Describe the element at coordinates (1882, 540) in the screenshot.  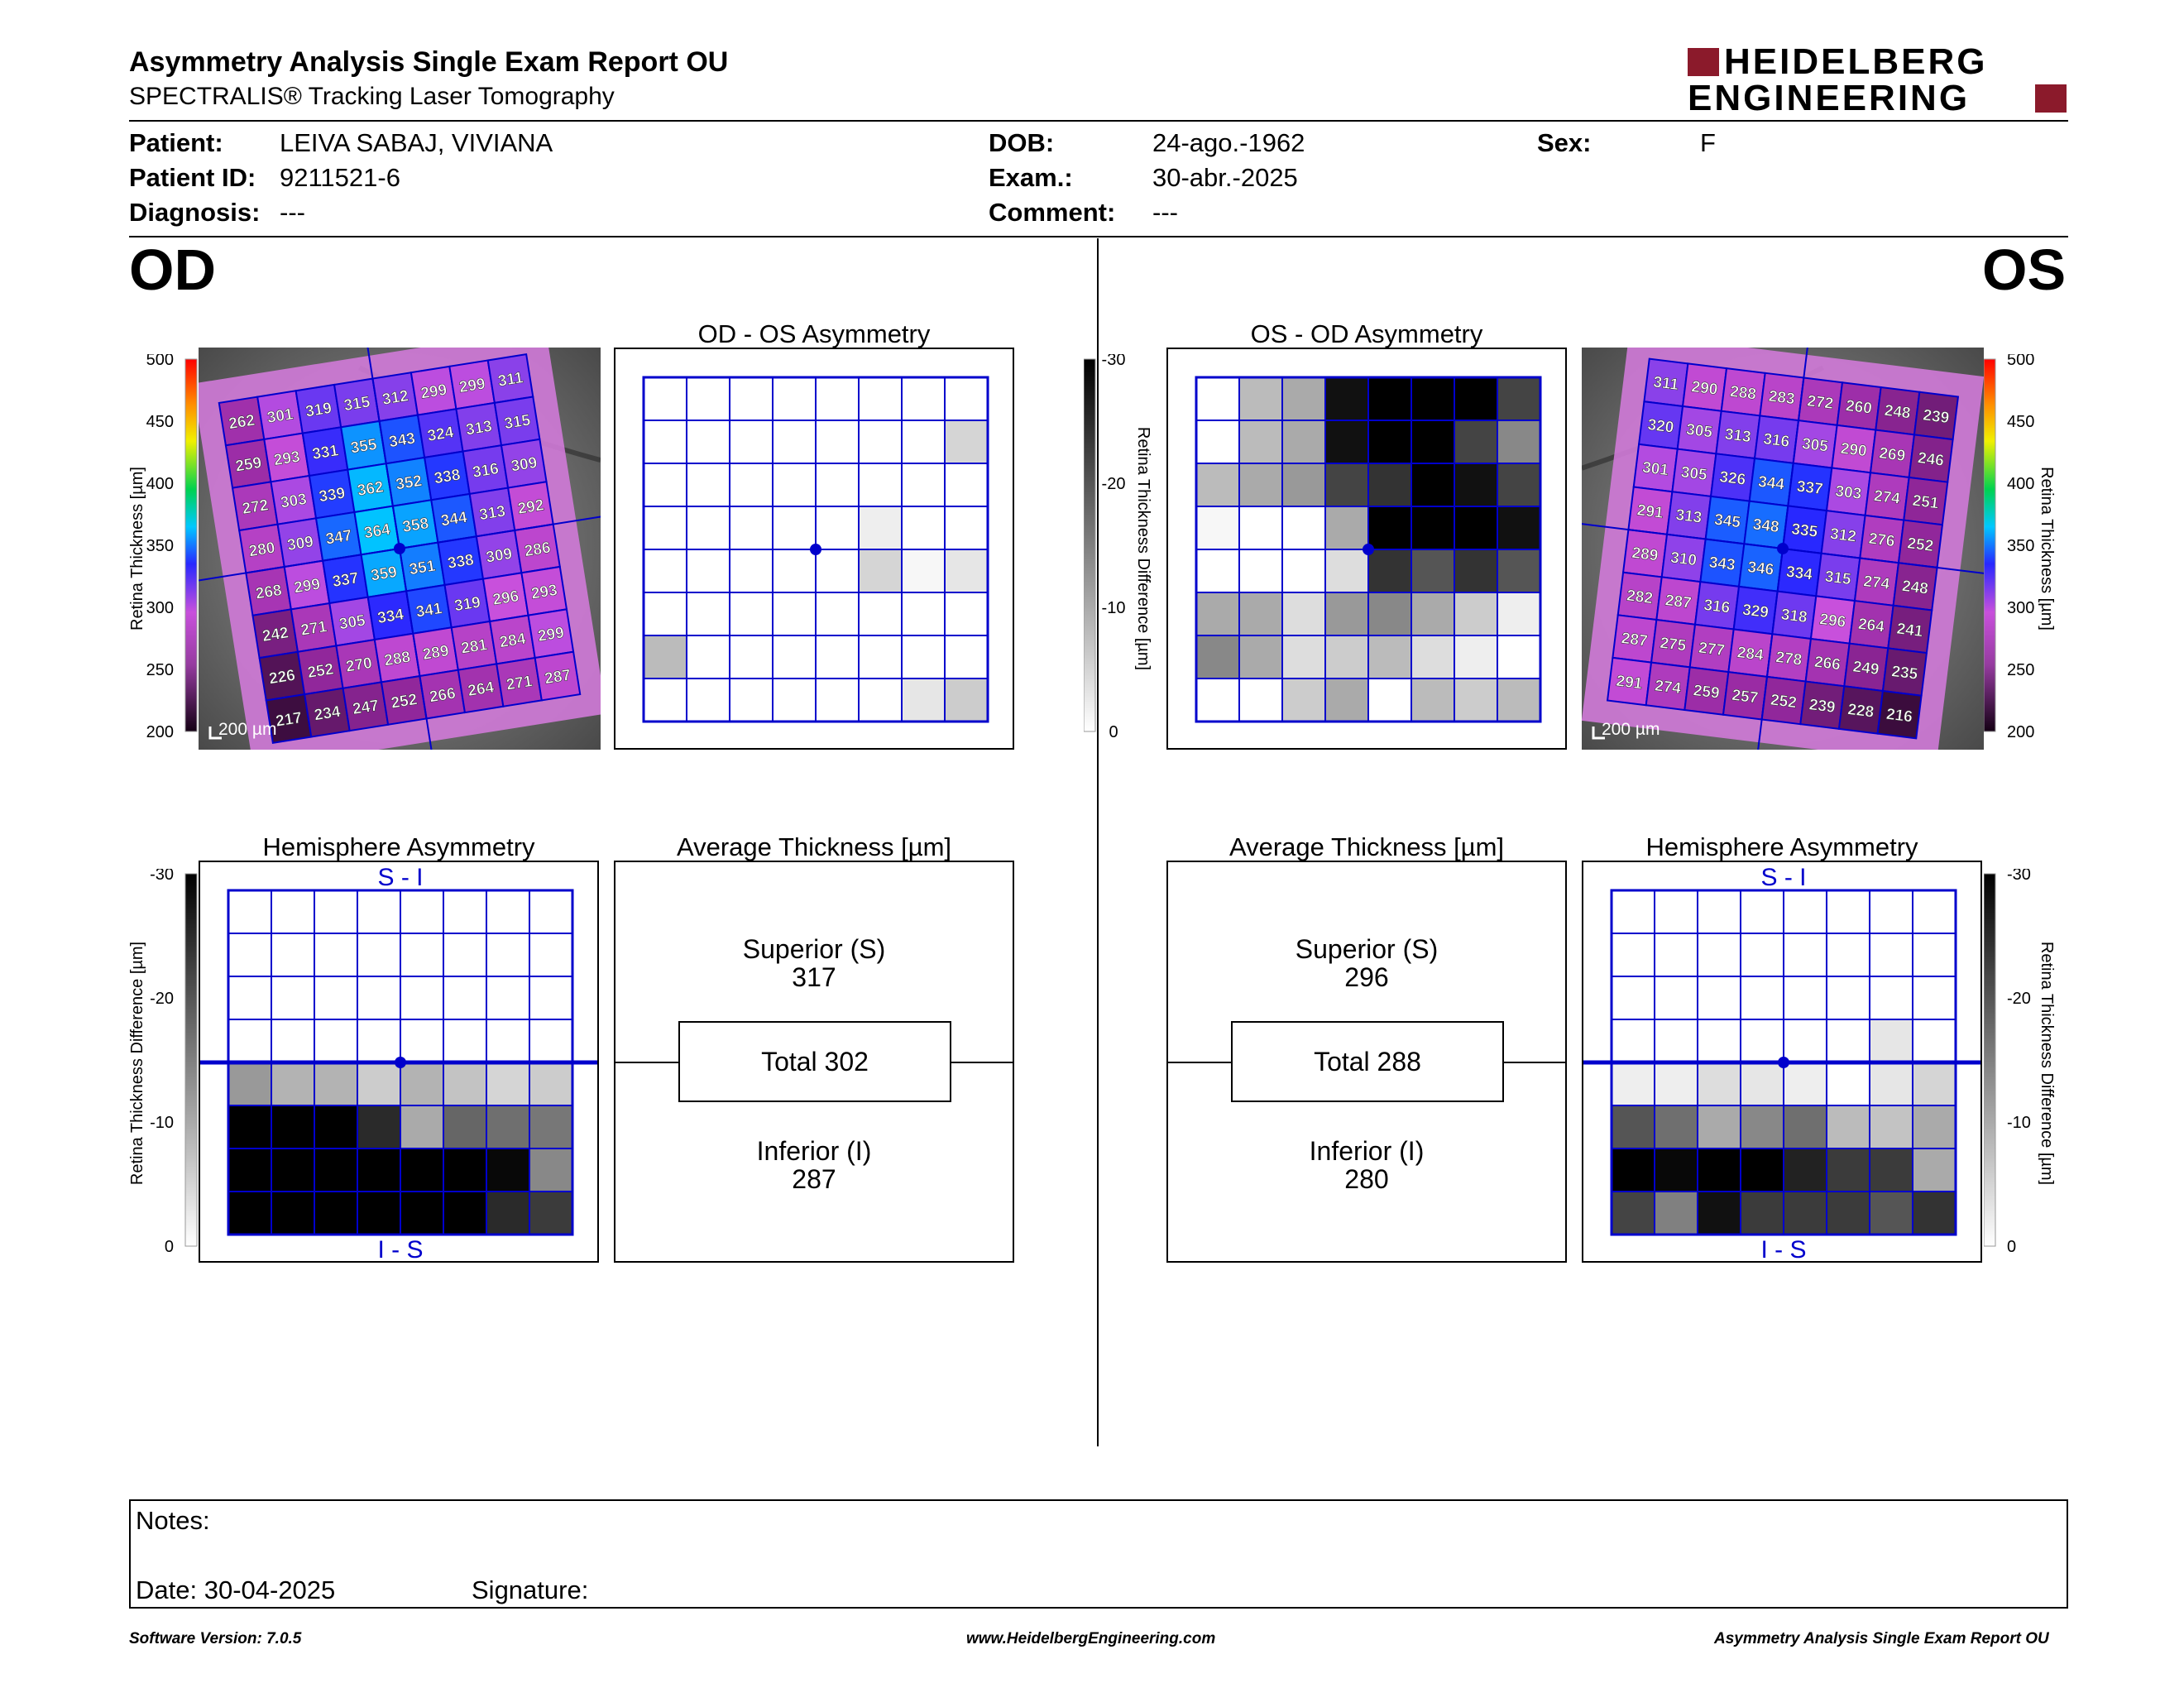
I see `thickness-value: 276` at that location.